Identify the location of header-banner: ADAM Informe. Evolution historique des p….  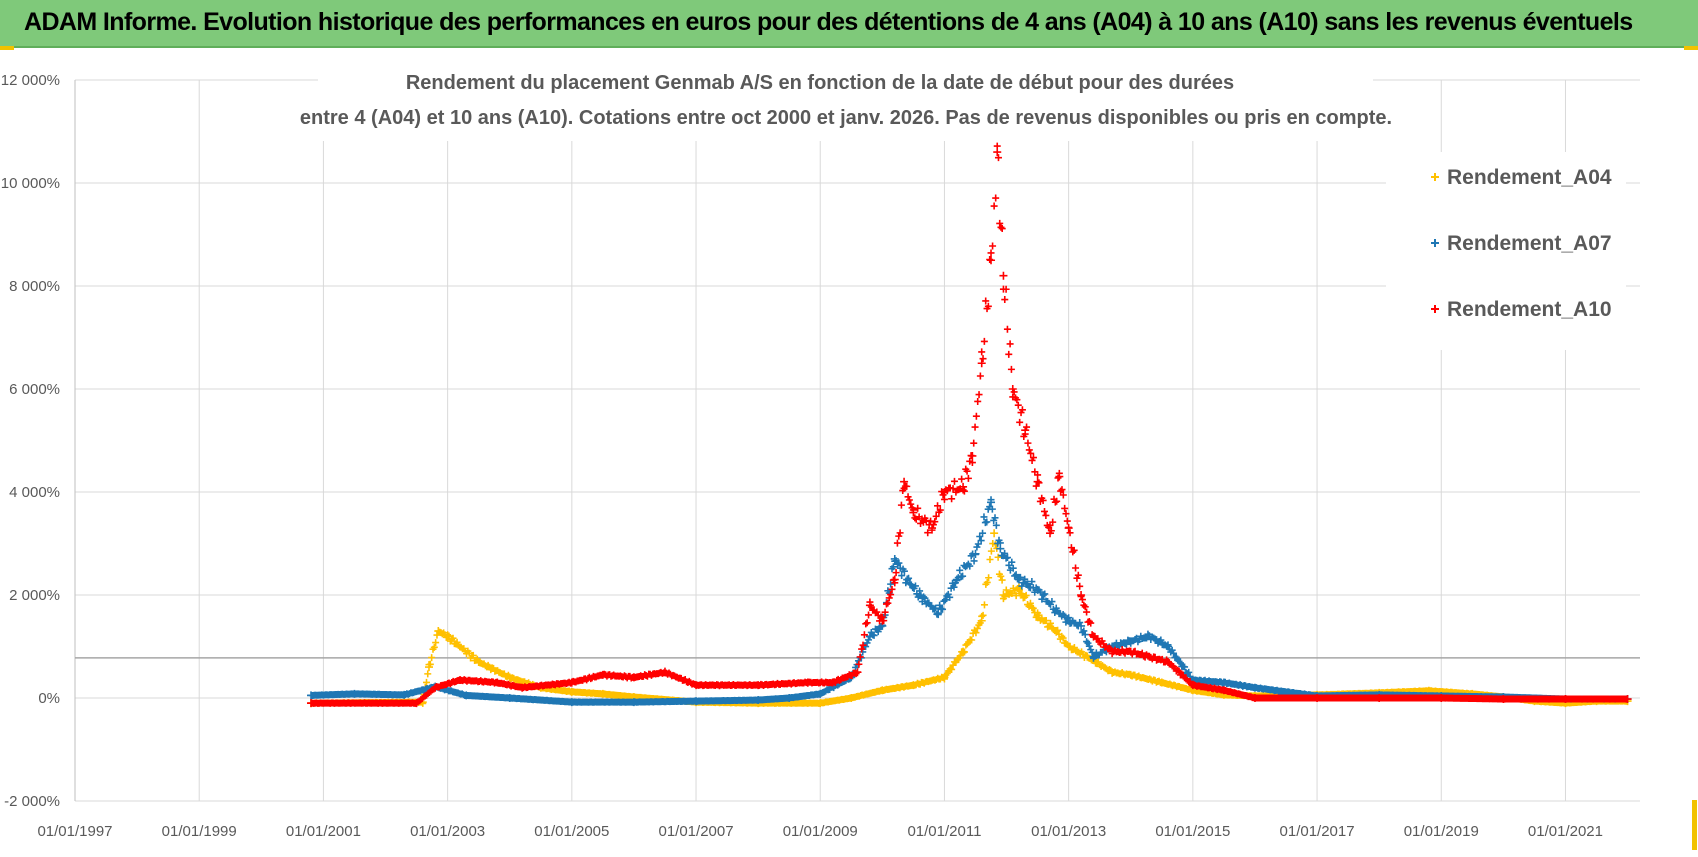
(849, 24).